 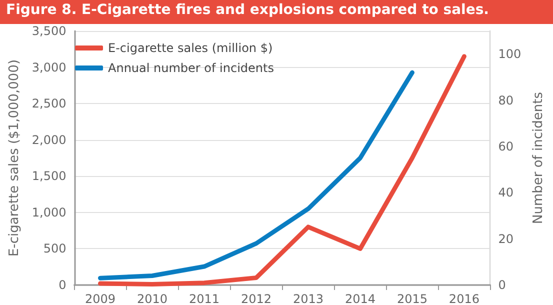 What do you see at coordinates (190, 48) in the screenshot?
I see `legend-label: E-cigarette sales (million $)` at bounding box center [190, 48].